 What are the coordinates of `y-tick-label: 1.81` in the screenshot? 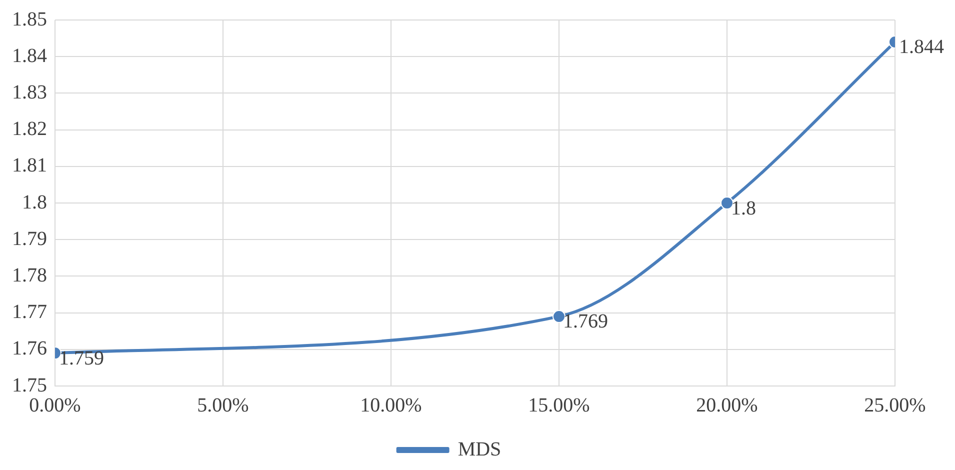 It's located at (29, 165).